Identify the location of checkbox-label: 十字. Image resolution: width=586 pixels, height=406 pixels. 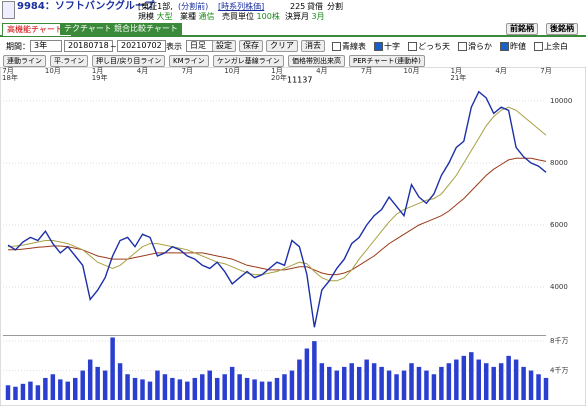
(392, 46).